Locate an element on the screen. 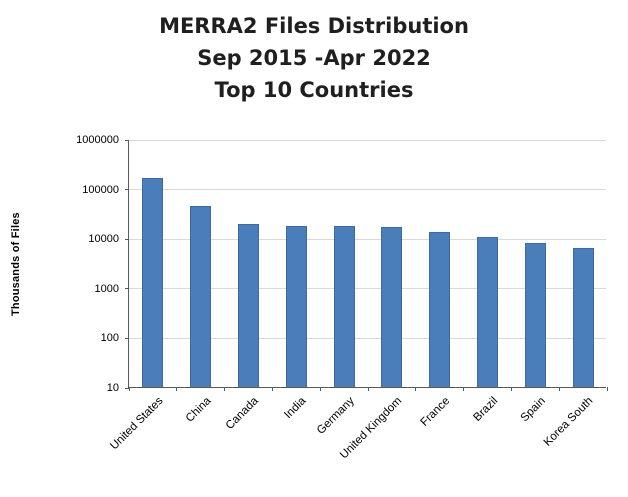 Image resolution: width=628 pixels, height=497 pixels. bar-india is located at coordinates (296, 306).